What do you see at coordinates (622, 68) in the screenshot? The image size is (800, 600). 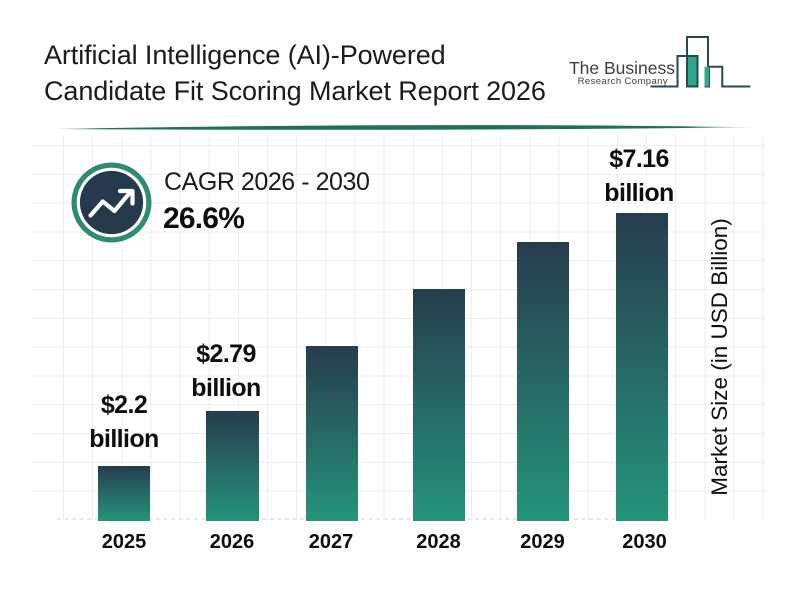 I see `svg-text: The Business` at bounding box center [622, 68].